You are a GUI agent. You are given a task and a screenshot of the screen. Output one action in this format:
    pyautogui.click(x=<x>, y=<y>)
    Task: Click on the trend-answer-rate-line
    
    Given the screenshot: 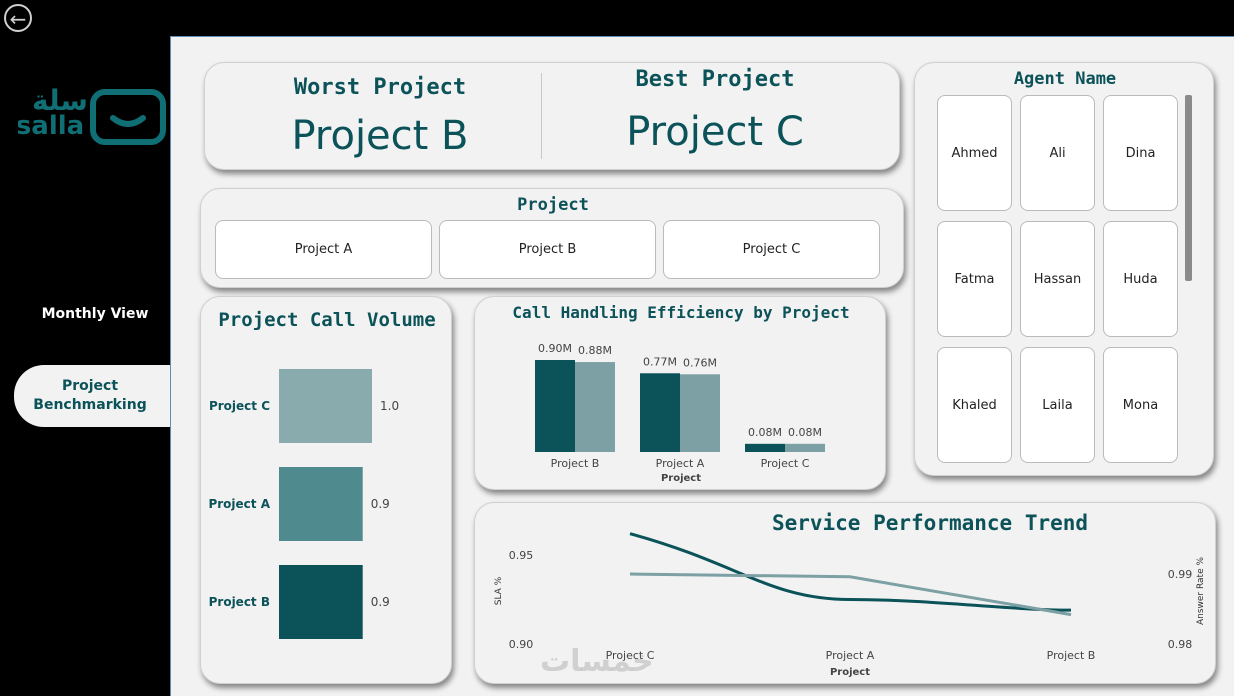 What is the action you would take?
    pyautogui.click(x=850, y=594)
    